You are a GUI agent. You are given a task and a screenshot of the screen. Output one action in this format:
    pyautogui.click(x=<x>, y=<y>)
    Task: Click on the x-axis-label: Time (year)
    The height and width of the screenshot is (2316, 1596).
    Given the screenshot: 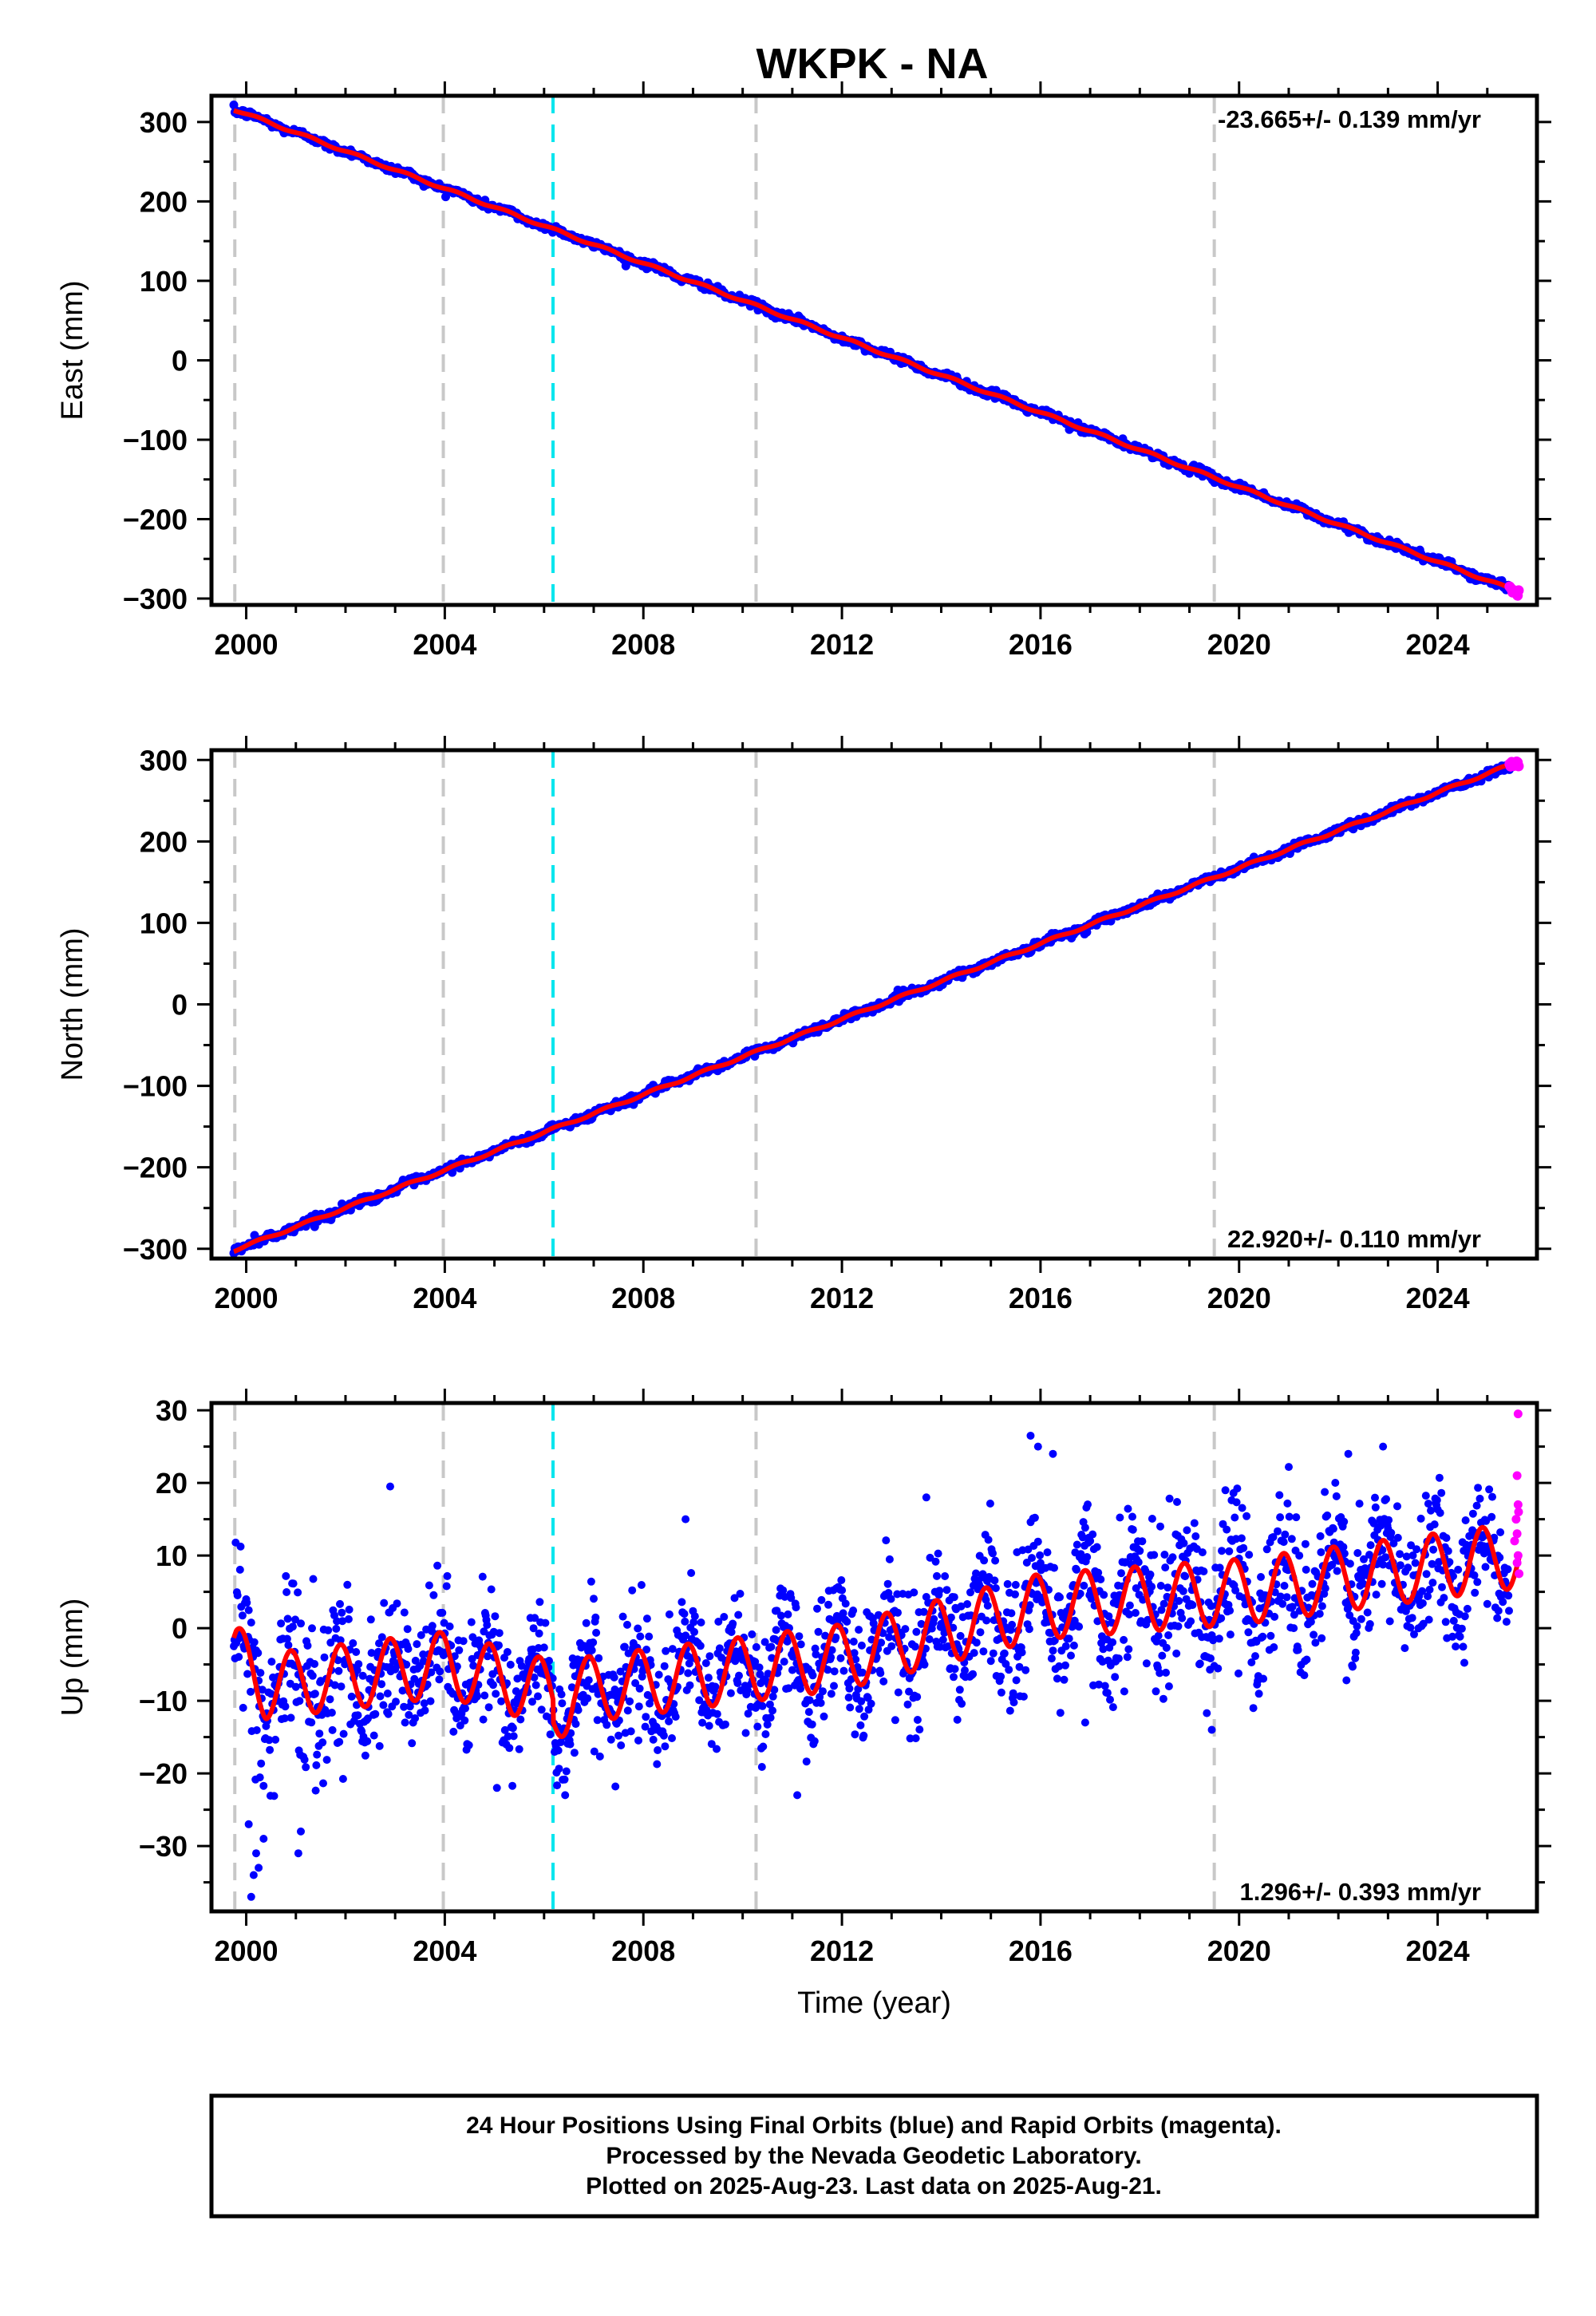 What is the action you would take?
    pyautogui.click(x=874, y=2003)
    